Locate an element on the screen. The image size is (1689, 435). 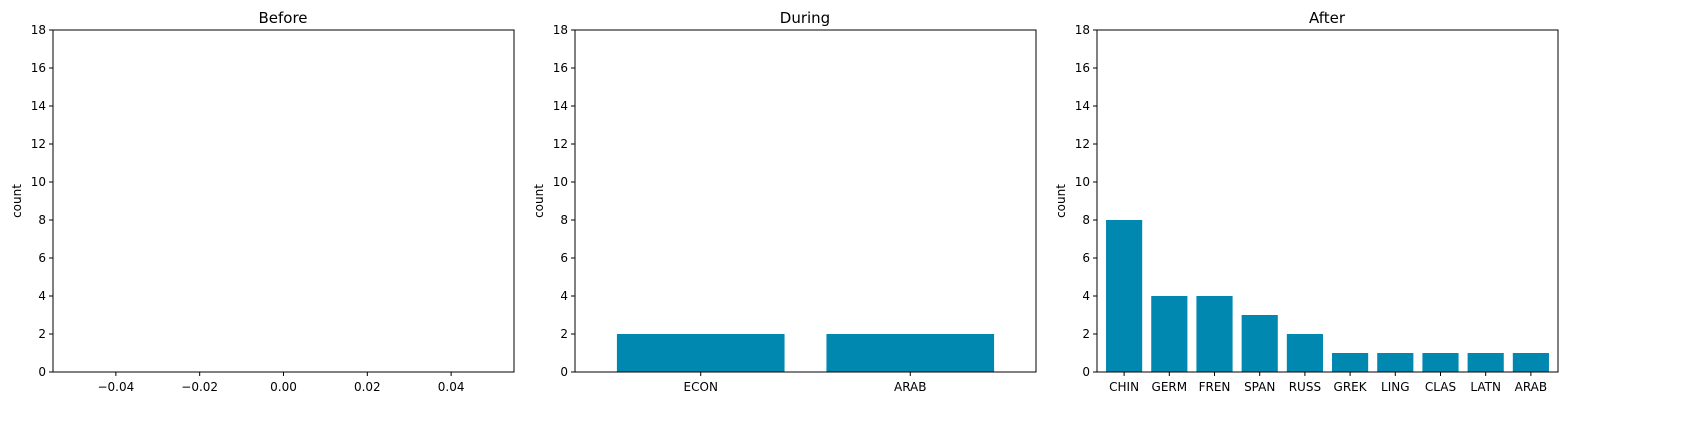
x-tick-label: LING is located at coordinates (1395, 387).